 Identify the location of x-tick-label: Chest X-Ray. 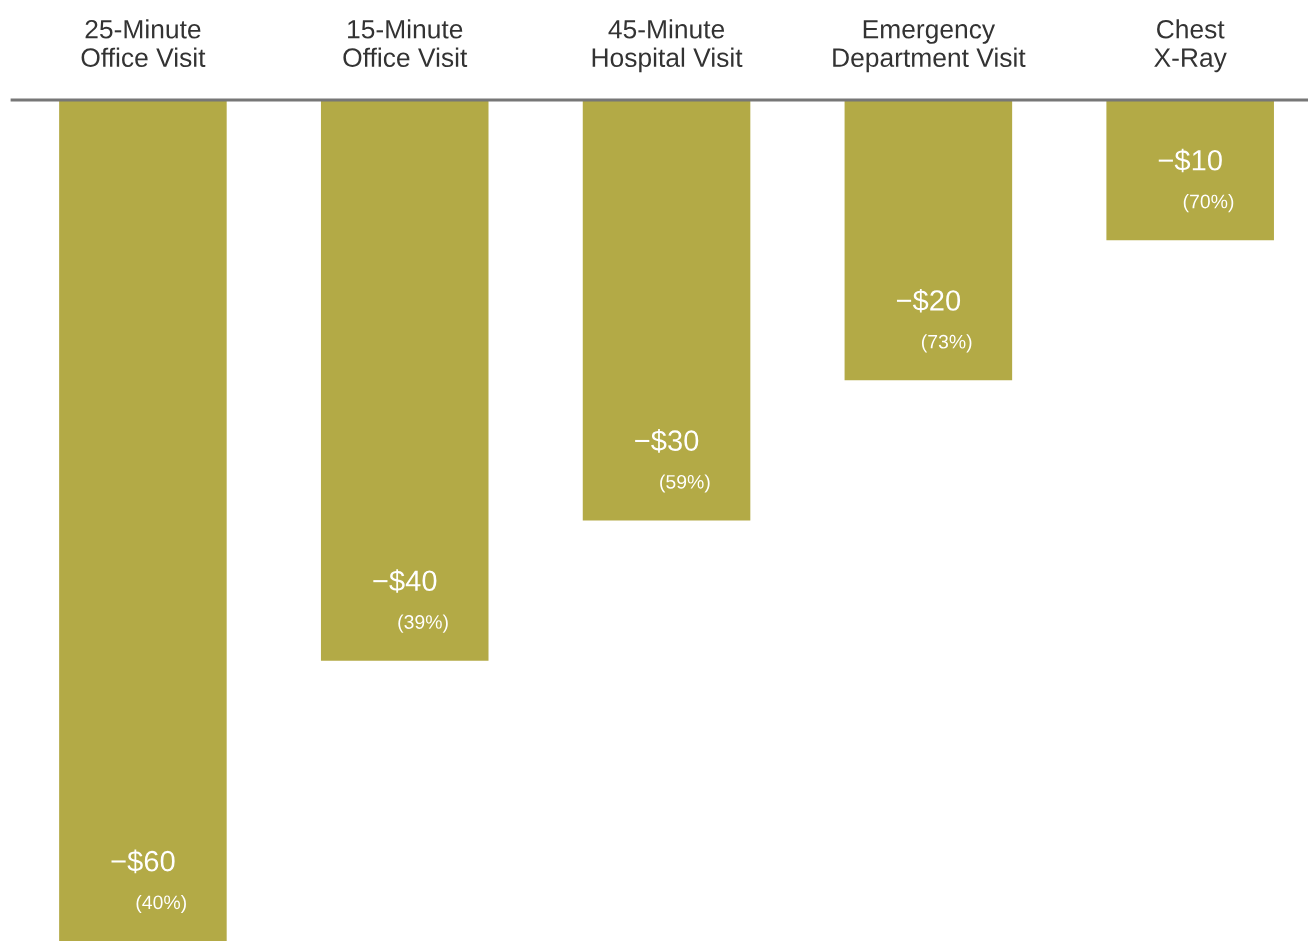
(1190, 46).